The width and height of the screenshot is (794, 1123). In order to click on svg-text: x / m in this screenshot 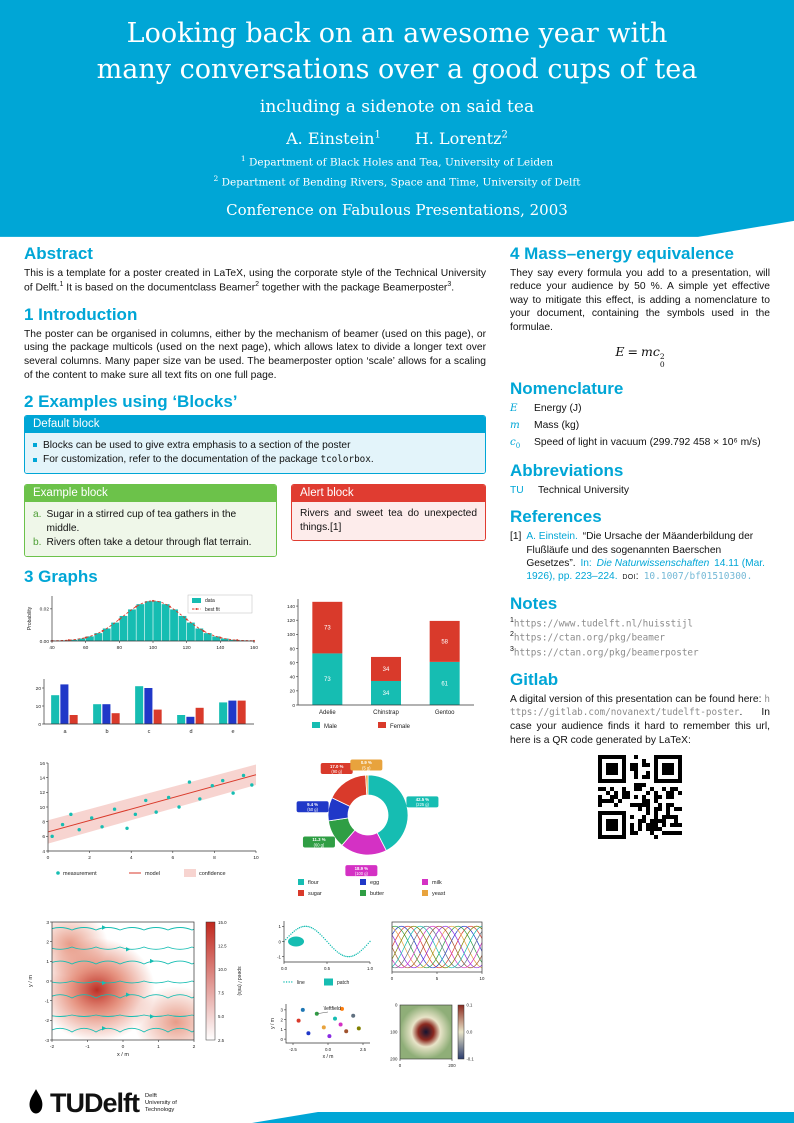, I will do `click(328, 1057)`.